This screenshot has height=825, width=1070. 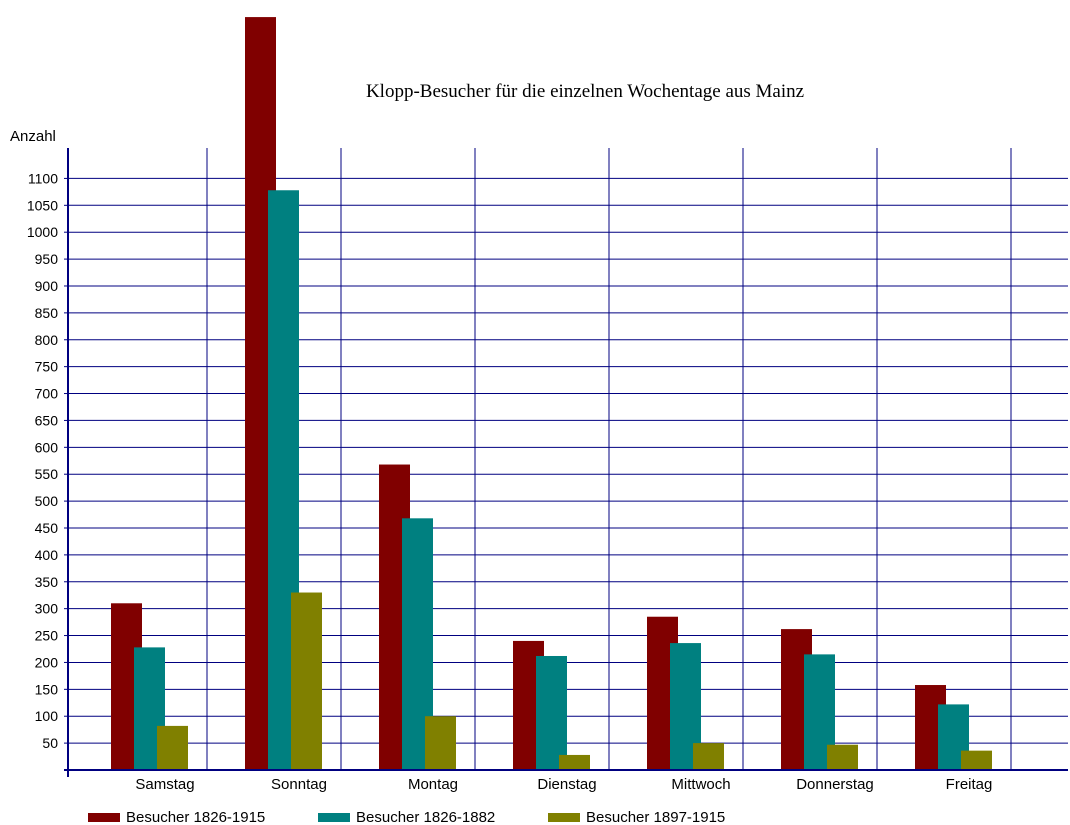 I want to click on x-tick-label-sonntag: Sonntag, so click(x=299, y=784).